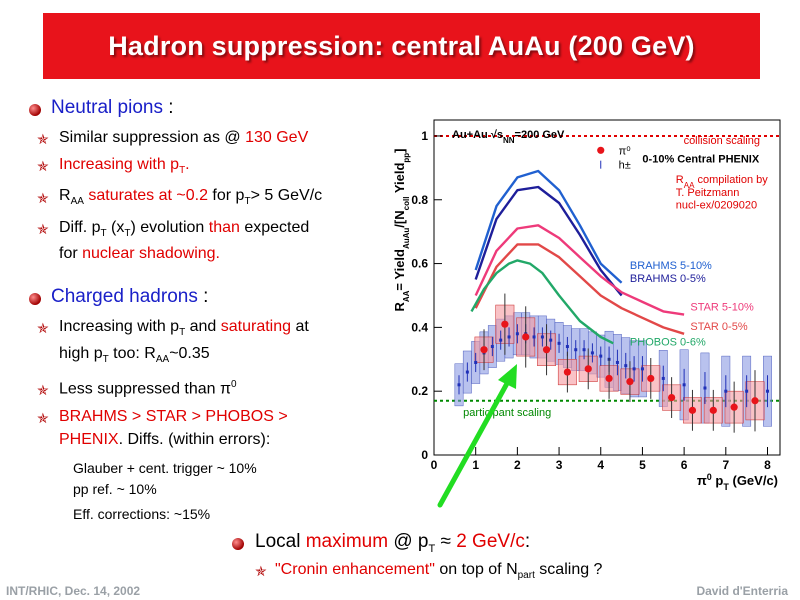  I want to click on note-pp-ref: pp ref. ~ 10%, so click(115, 489).